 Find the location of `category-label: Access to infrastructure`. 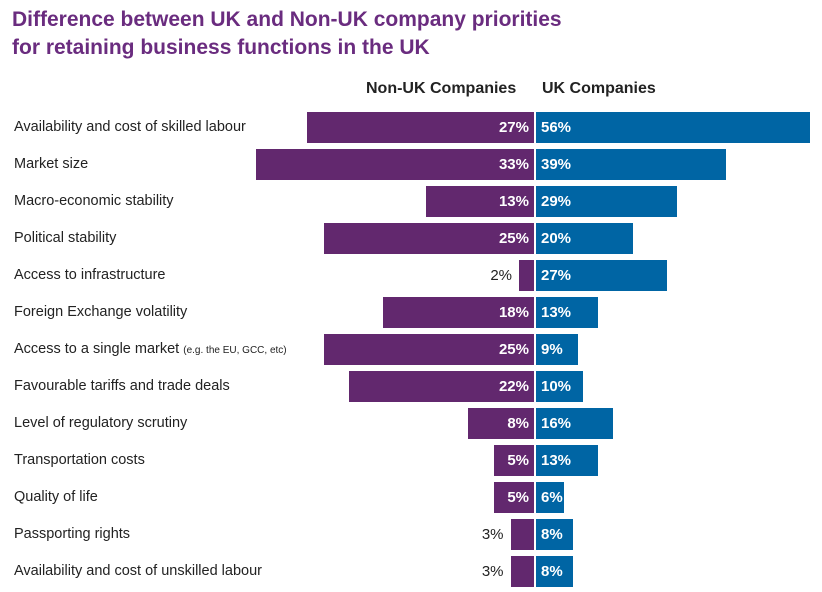

category-label: Access to infrastructure is located at coordinates (90, 275).